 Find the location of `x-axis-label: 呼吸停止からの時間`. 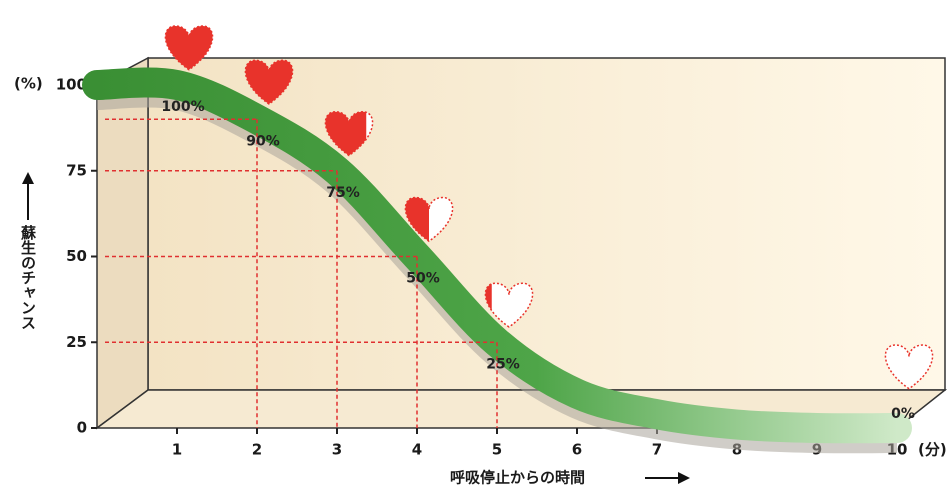

x-axis-label: 呼吸停止からの時間 is located at coordinates (517, 478).